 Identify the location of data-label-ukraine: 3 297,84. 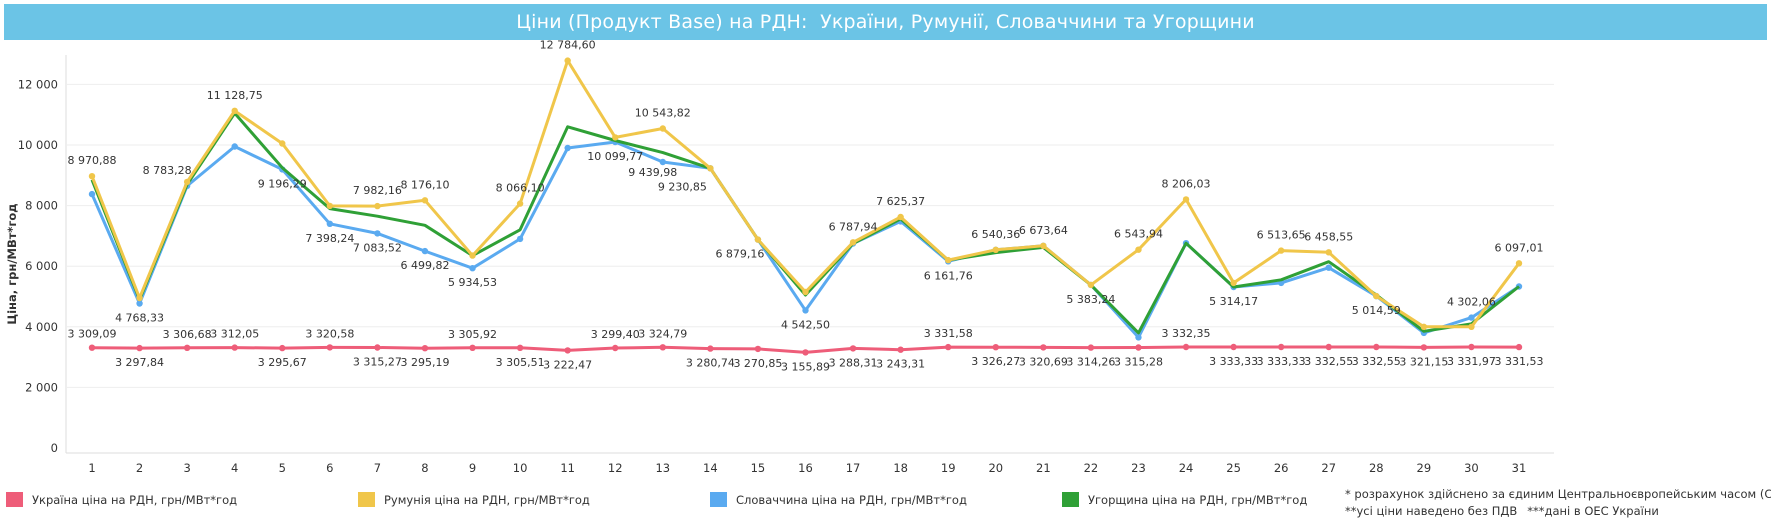
(139, 362).